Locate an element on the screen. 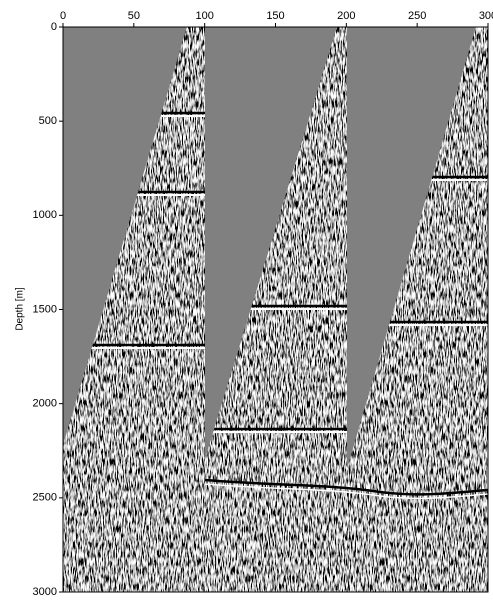  x-tick-label: 200 is located at coordinates (346, 16).